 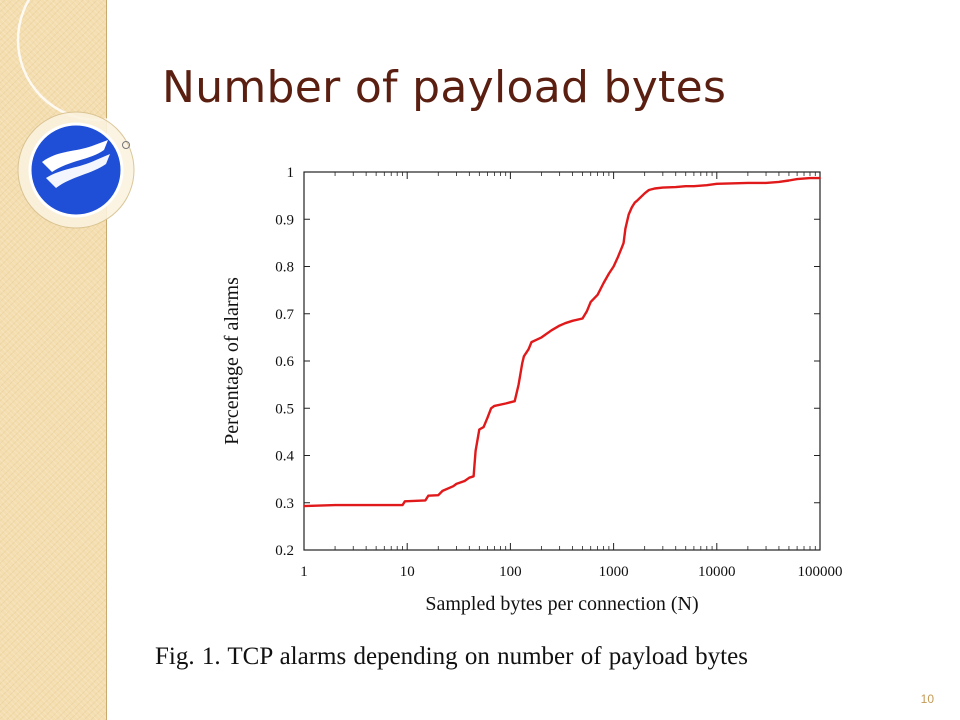 What do you see at coordinates (88, 61) in the screenshot?
I see `decorative-arc` at bounding box center [88, 61].